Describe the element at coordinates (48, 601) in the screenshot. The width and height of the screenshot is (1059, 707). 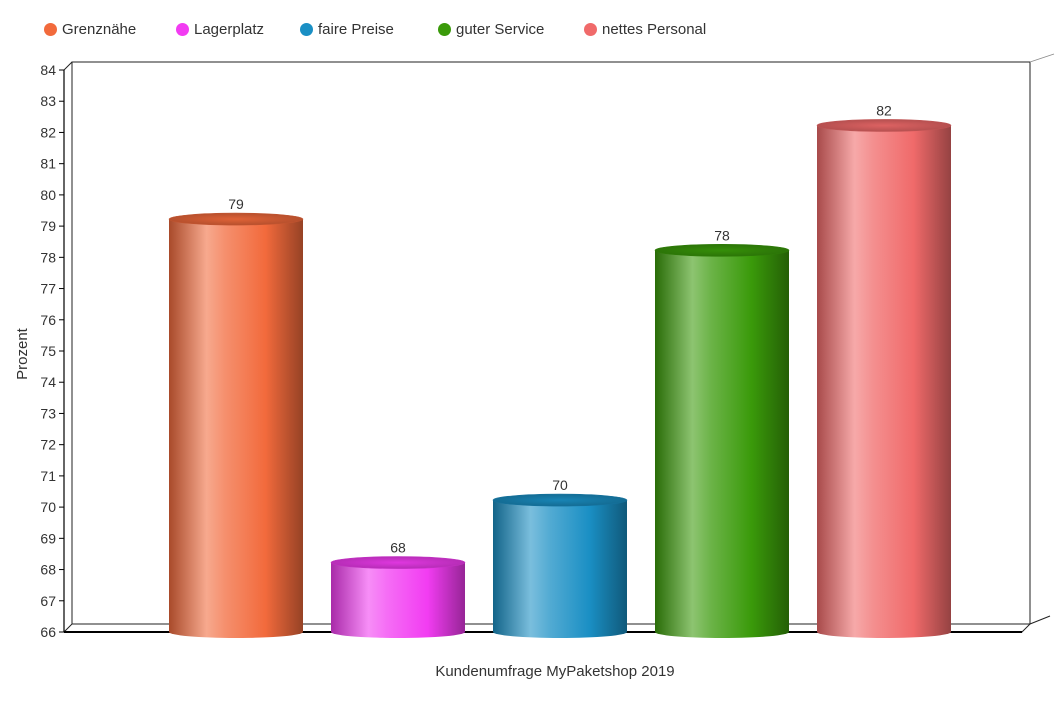
I see `y-tick-label: 67` at that location.